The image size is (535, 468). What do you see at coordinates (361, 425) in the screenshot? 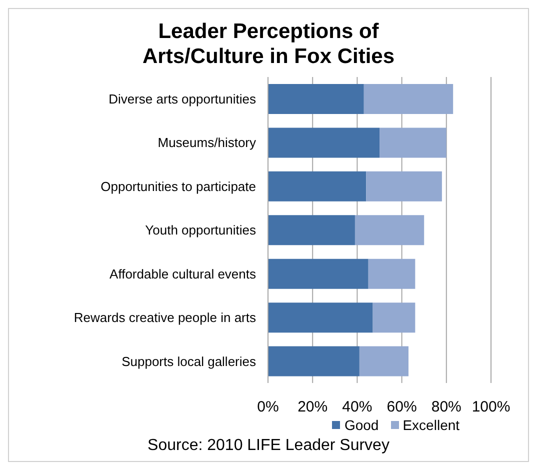
I see `legend-label: Good` at bounding box center [361, 425].